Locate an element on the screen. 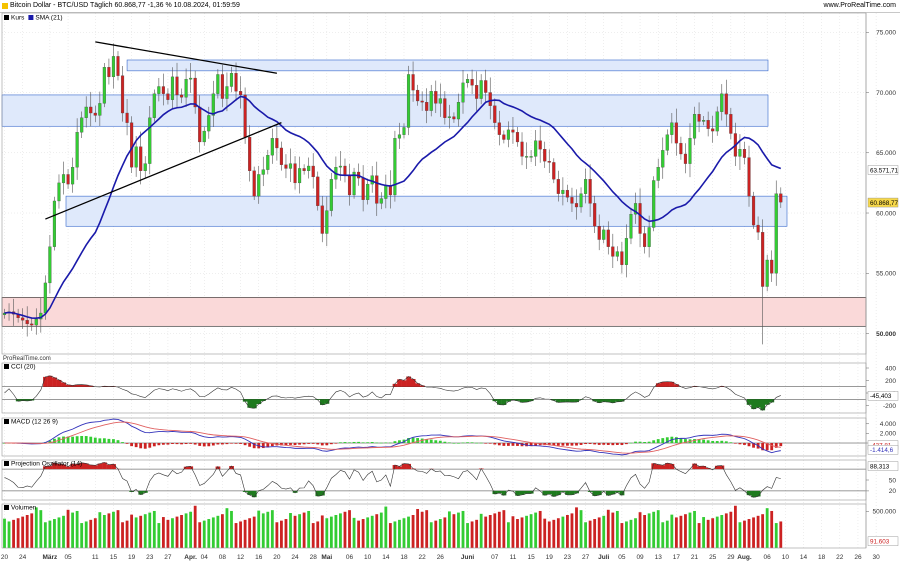 This screenshot has height=563, width=900. x-tick-label: Aug. is located at coordinates (744, 557).